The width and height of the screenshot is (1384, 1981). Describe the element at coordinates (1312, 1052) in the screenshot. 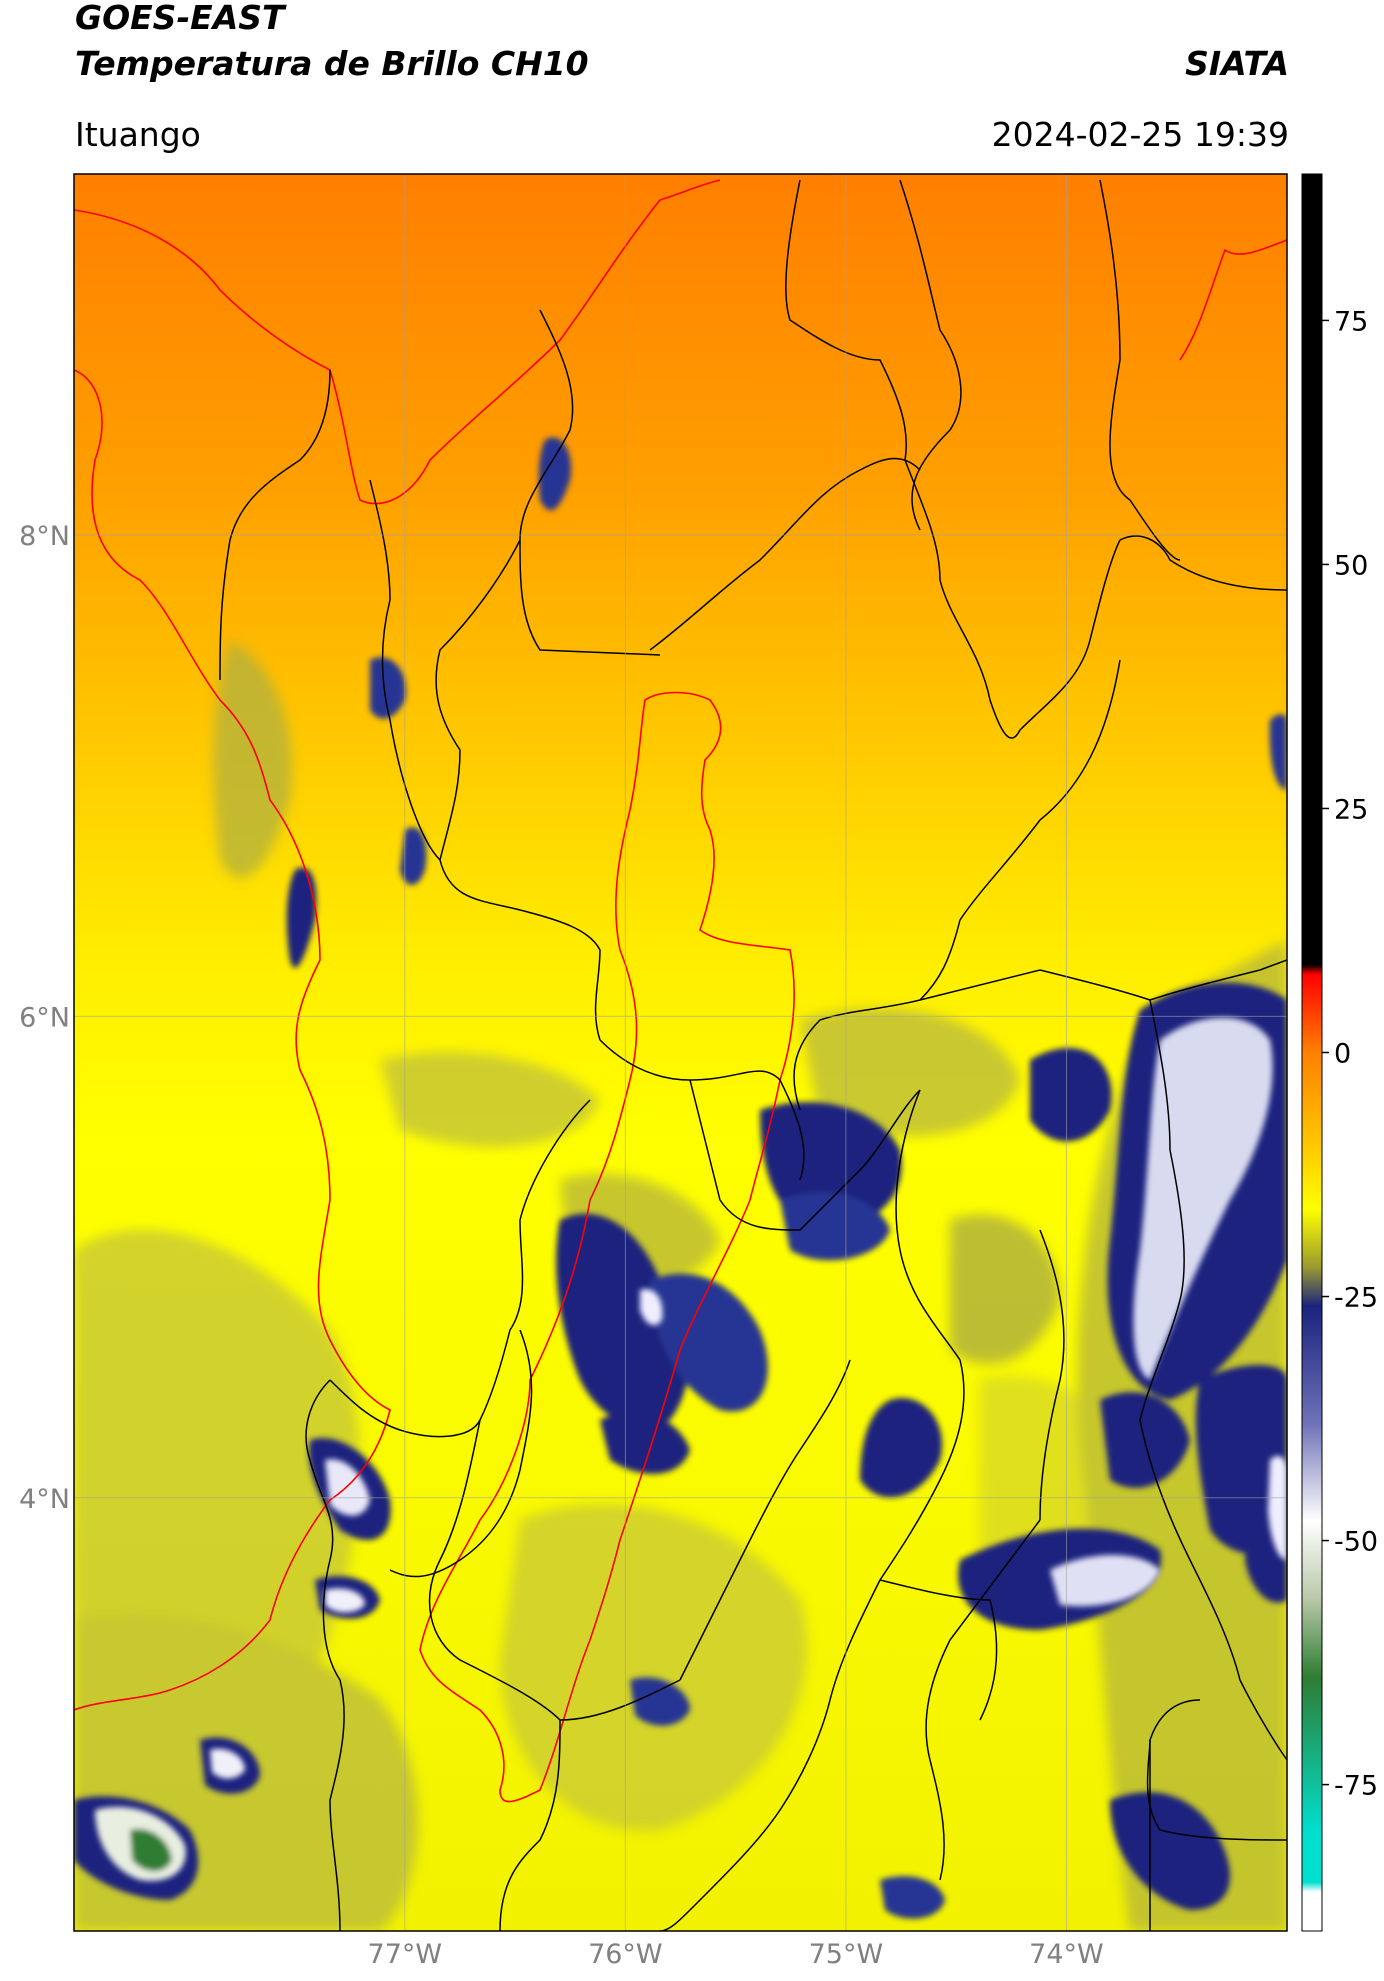

I see `colorbar` at that location.